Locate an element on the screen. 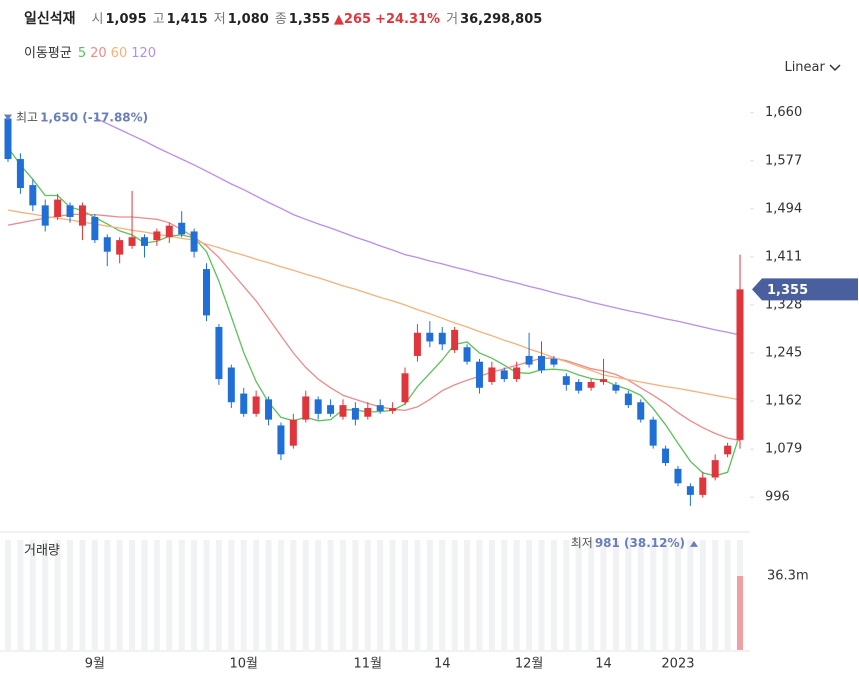  scale-label: Linear is located at coordinates (804, 67).